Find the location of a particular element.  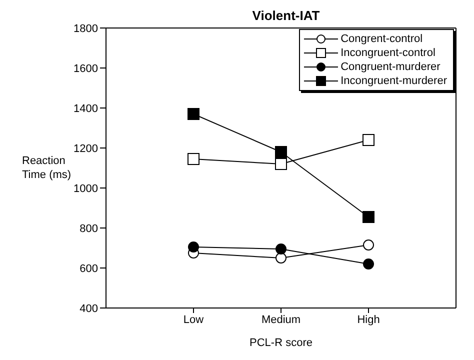

x-axis-title: PCL-R score is located at coordinates (281, 343).